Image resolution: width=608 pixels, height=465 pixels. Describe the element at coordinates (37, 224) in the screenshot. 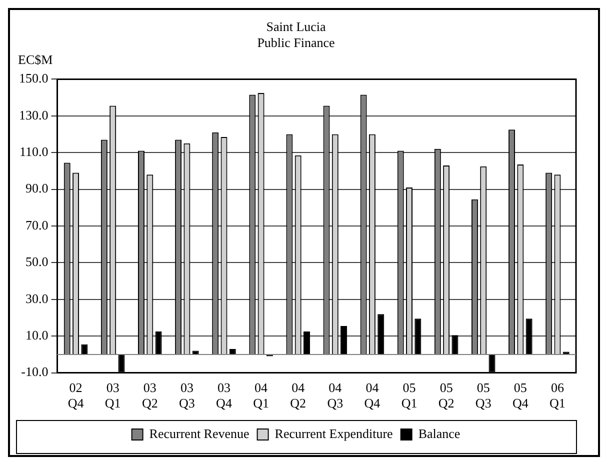

I see `y-tick-label: 70.0` at that location.